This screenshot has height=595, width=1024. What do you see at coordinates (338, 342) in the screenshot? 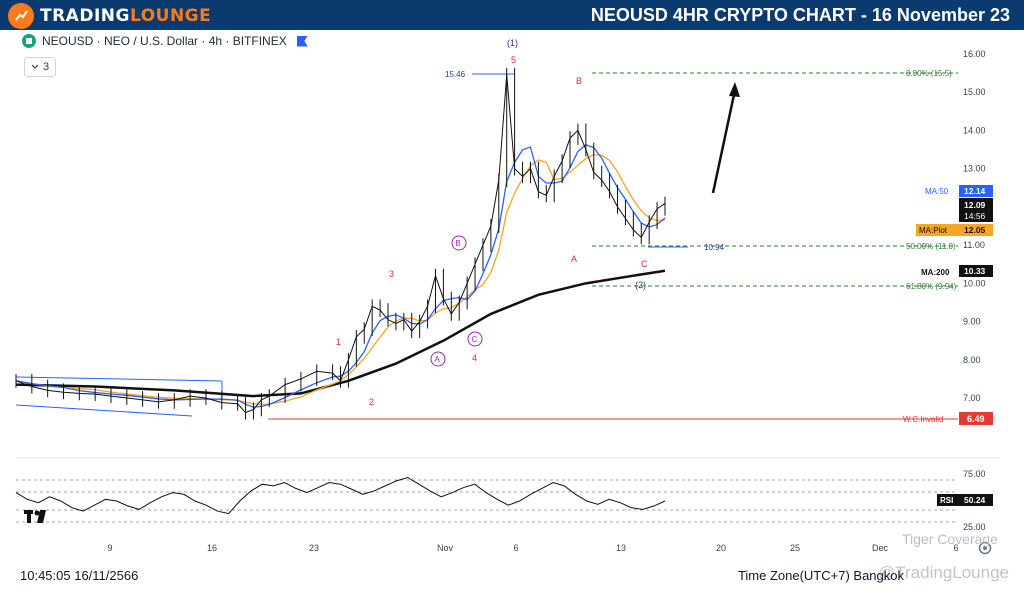
I see `wave-label-1: 1` at bounding box center [338, 342].